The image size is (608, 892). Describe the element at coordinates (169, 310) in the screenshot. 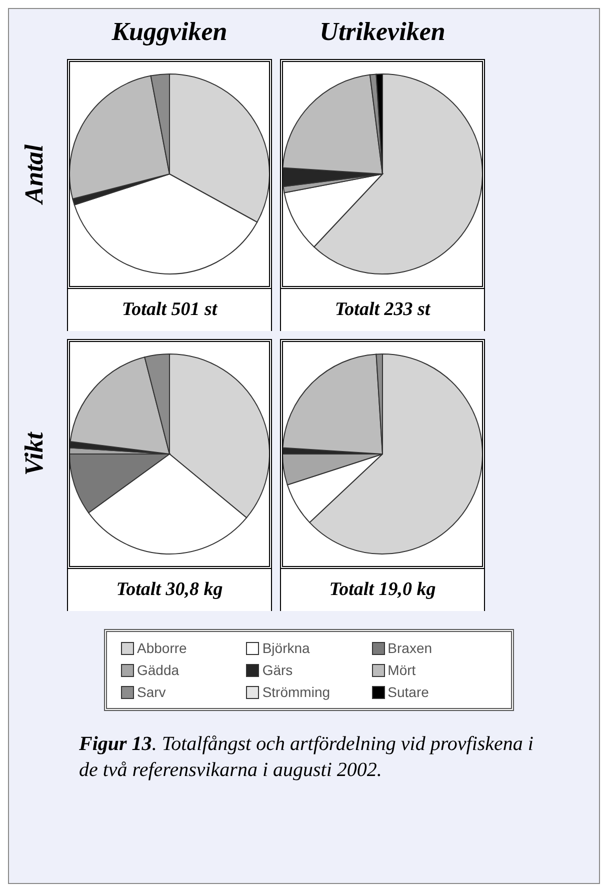

I see `text: Totalt 501 st` at that location.